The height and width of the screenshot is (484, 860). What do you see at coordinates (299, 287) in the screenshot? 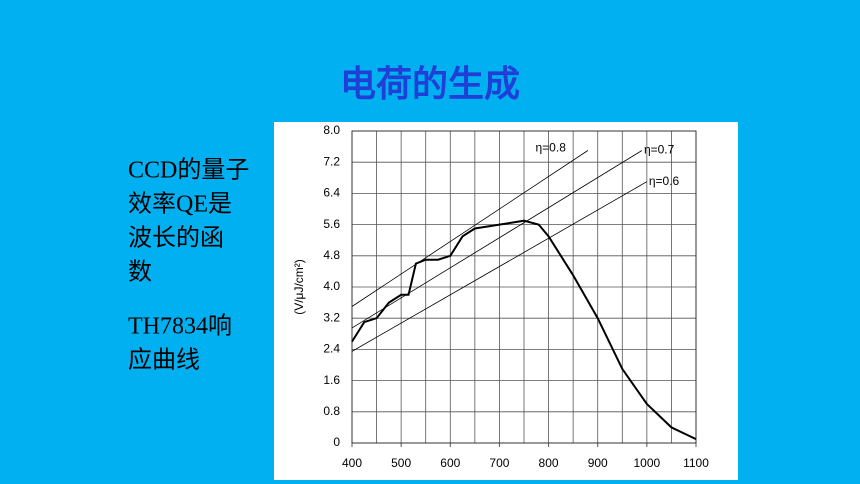
I see `y-axis-label: (V/μJ/cm²)` at bounding box center [299, 287].